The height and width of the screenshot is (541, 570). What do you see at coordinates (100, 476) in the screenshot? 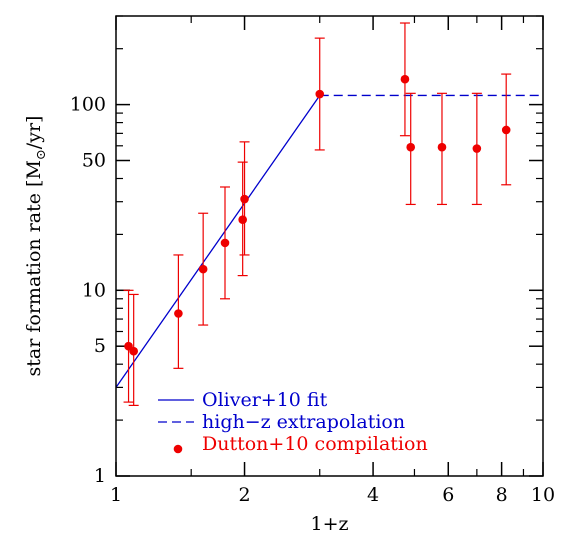
I see `y-tick-label: 1` at bounding box center [100, 476].